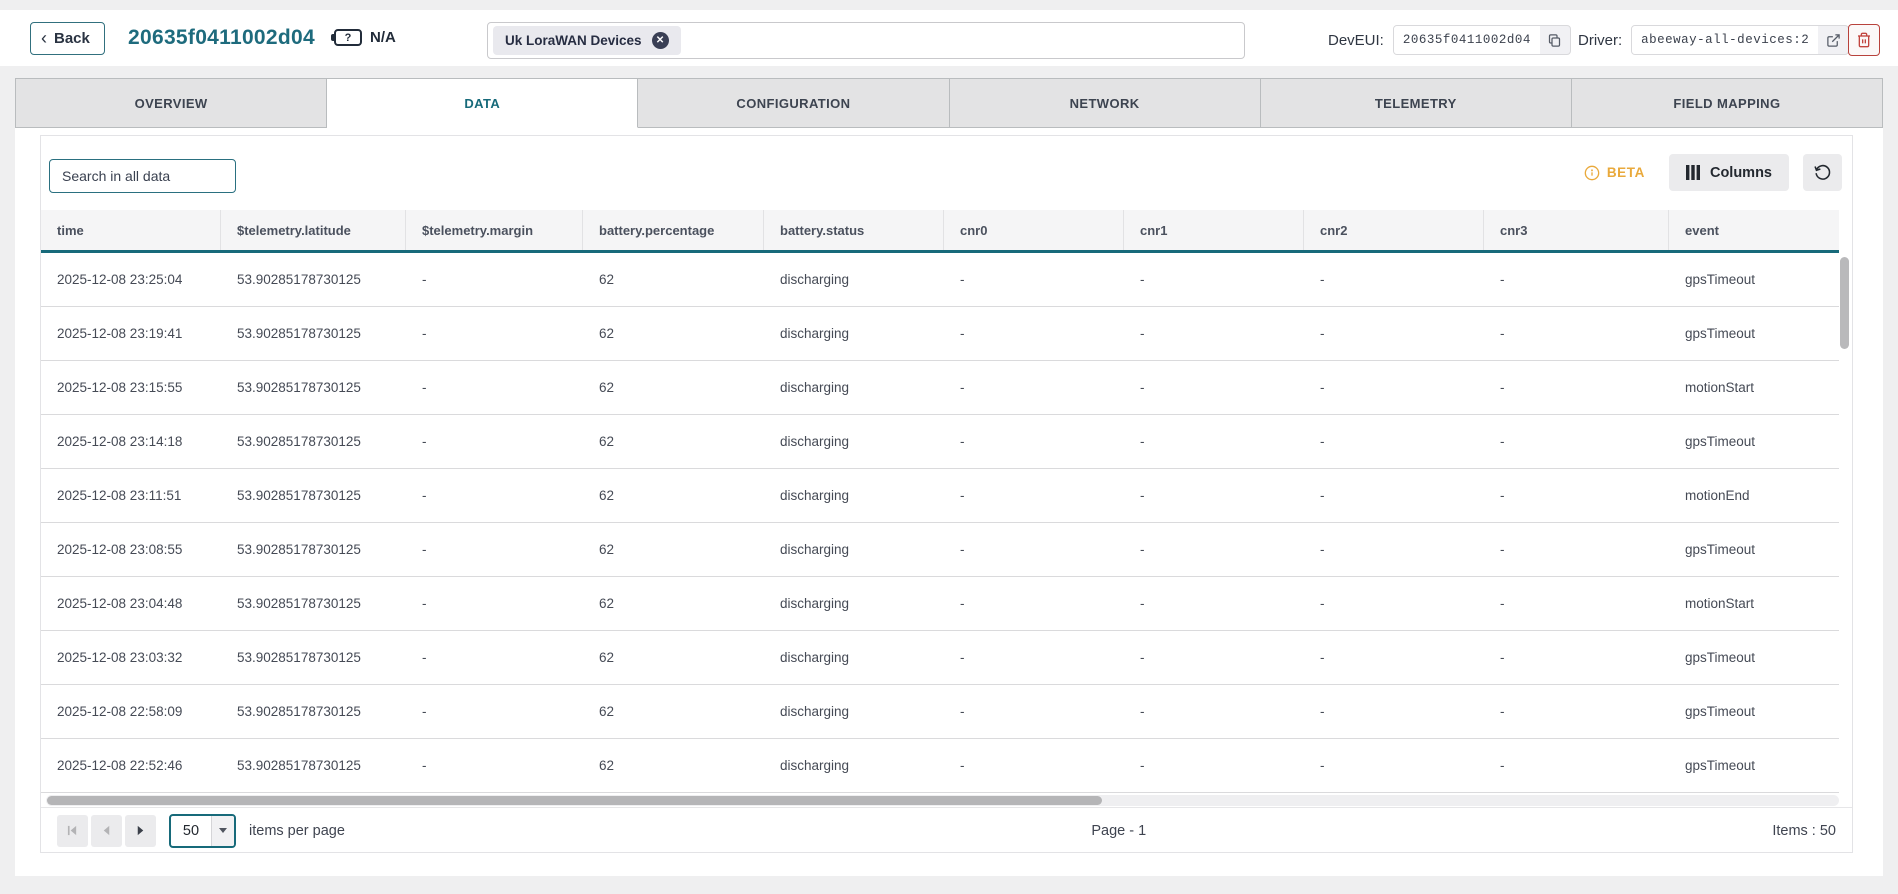 This screenshot has width=1898, height=894. What do you see at coordinates (1105, 103) in the screenshot?
I see `tab-network: NETWORK` at bounding box center [1105, 103].